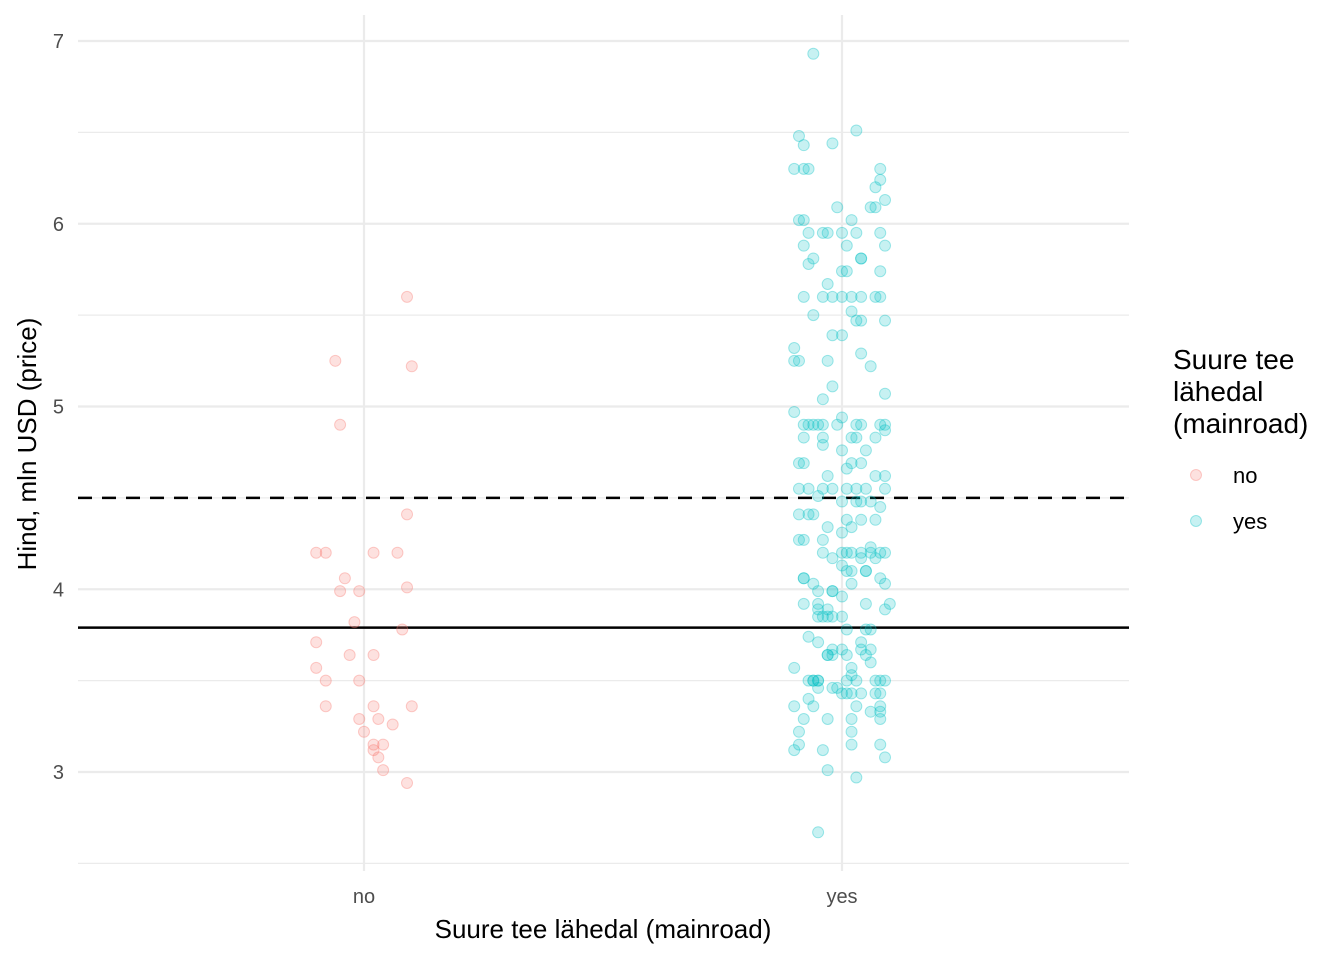  I want to click on y-tick-label: 3, so click(58, 773).